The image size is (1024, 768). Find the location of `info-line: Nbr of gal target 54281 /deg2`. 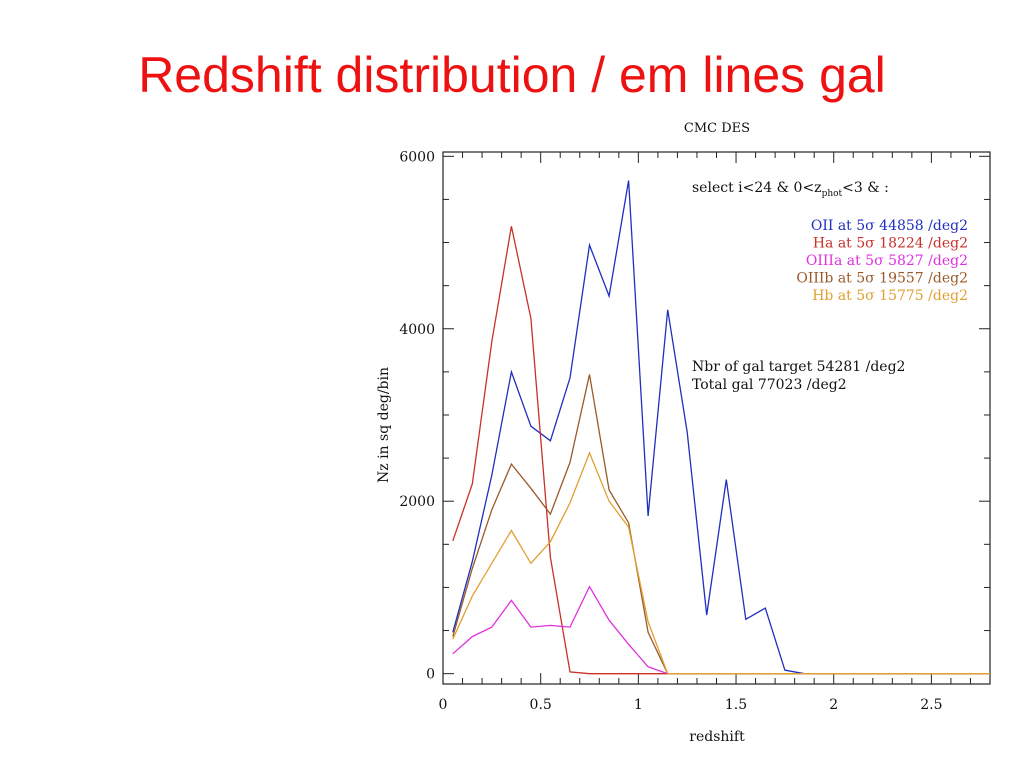

info-line: Nbr of gal target 54281 /deg2 is located at coordinates (798, 367).